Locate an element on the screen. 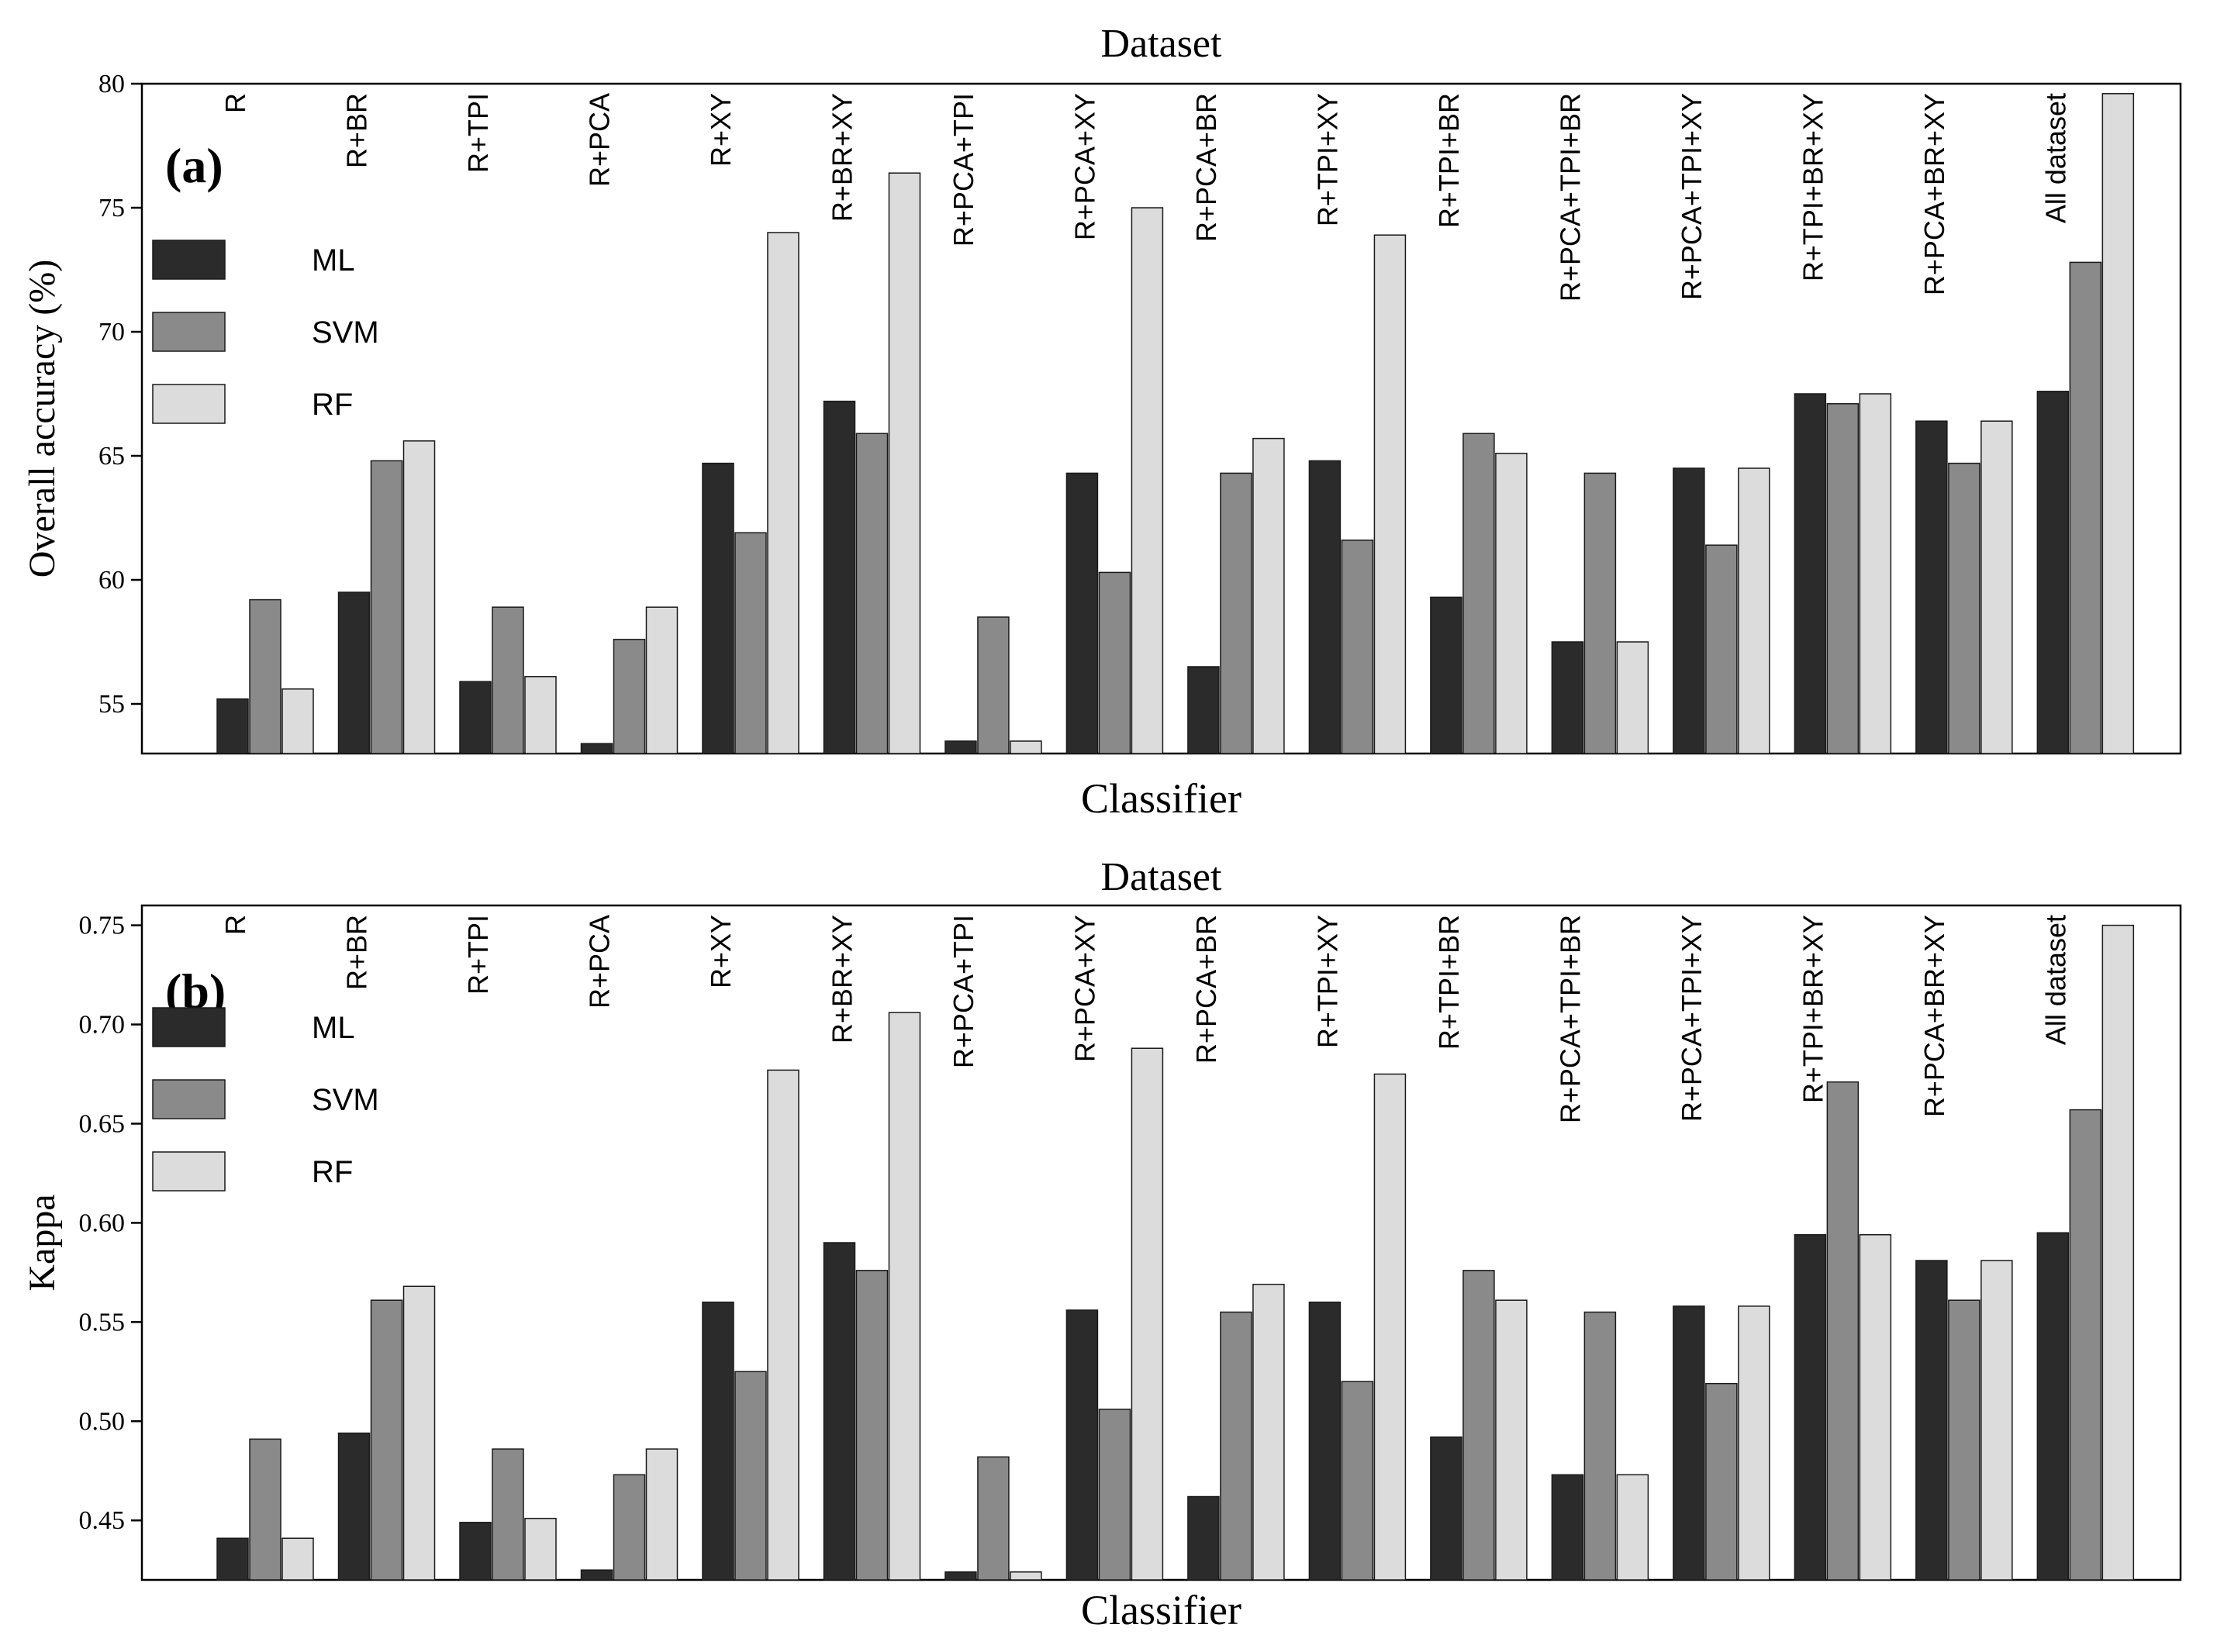 The width and height of the screenshot is (2217, 1652). category-label: R+PCA+TPI is located at coordinates (963, 170).